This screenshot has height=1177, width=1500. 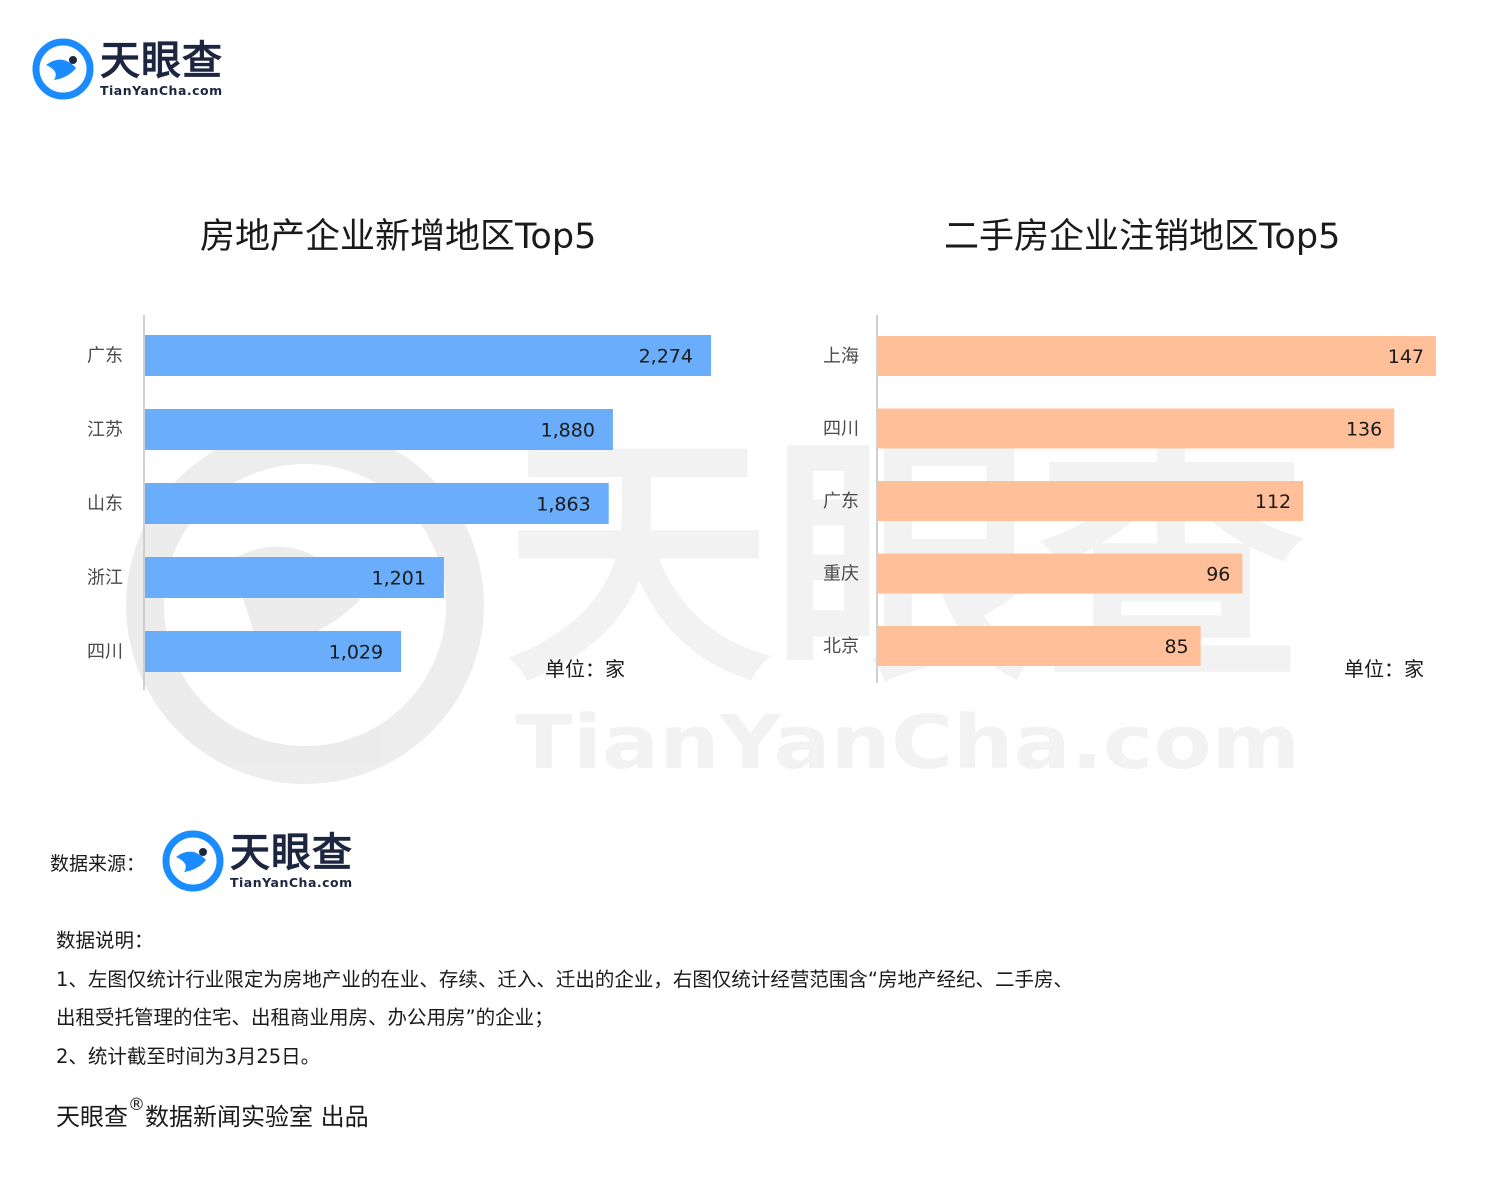 What do you see at coordinates (105, 504) in the screenshot?
I see `category-label: 山东` at bounding box center [105, 504].